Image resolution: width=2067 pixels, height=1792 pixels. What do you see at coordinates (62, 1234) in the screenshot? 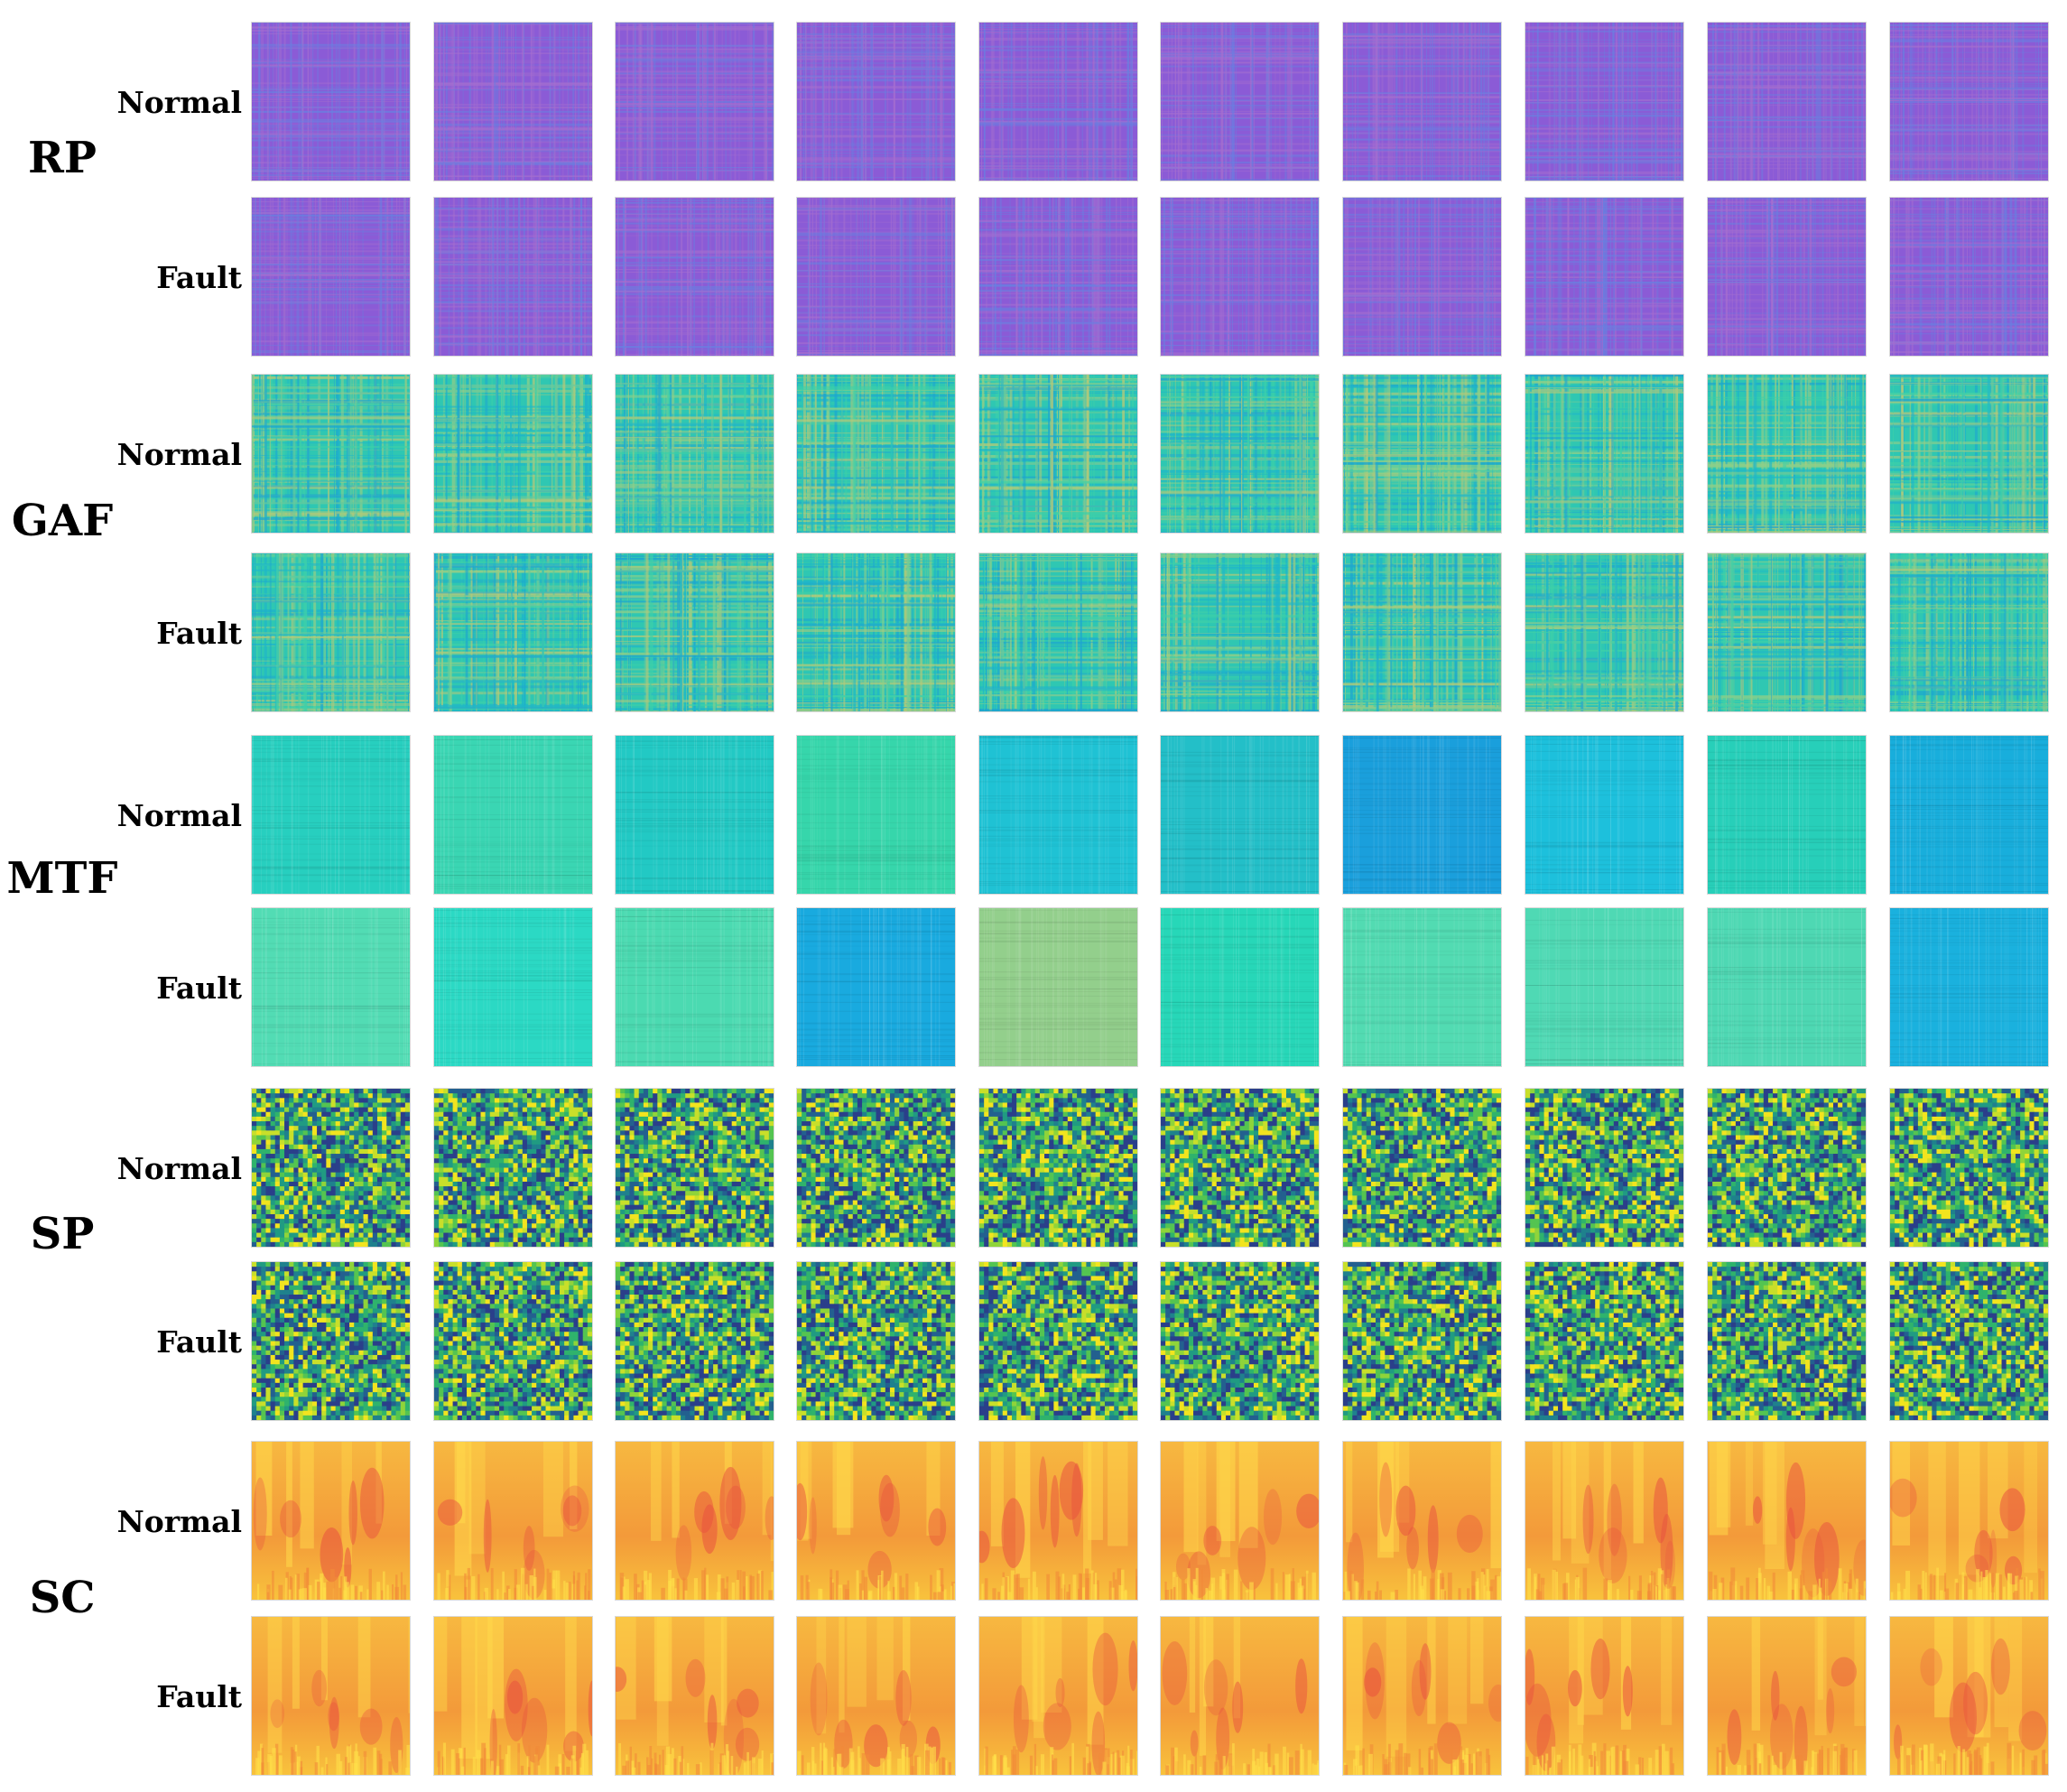
I see `method-label-sp: SP` at bounding box center [62, 1234].